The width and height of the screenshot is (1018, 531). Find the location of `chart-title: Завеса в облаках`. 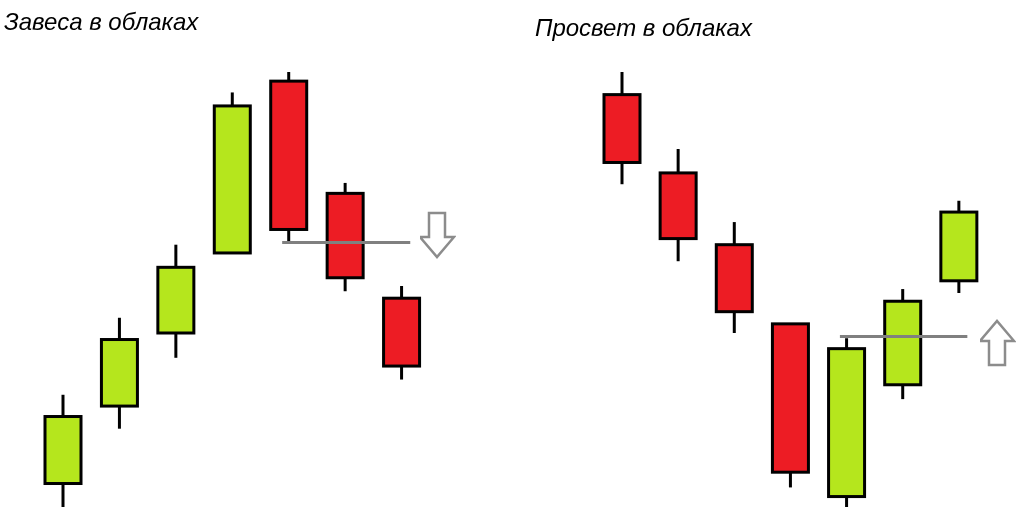

chart-title: Завеса в облаках is located at coordinates (101, 22).